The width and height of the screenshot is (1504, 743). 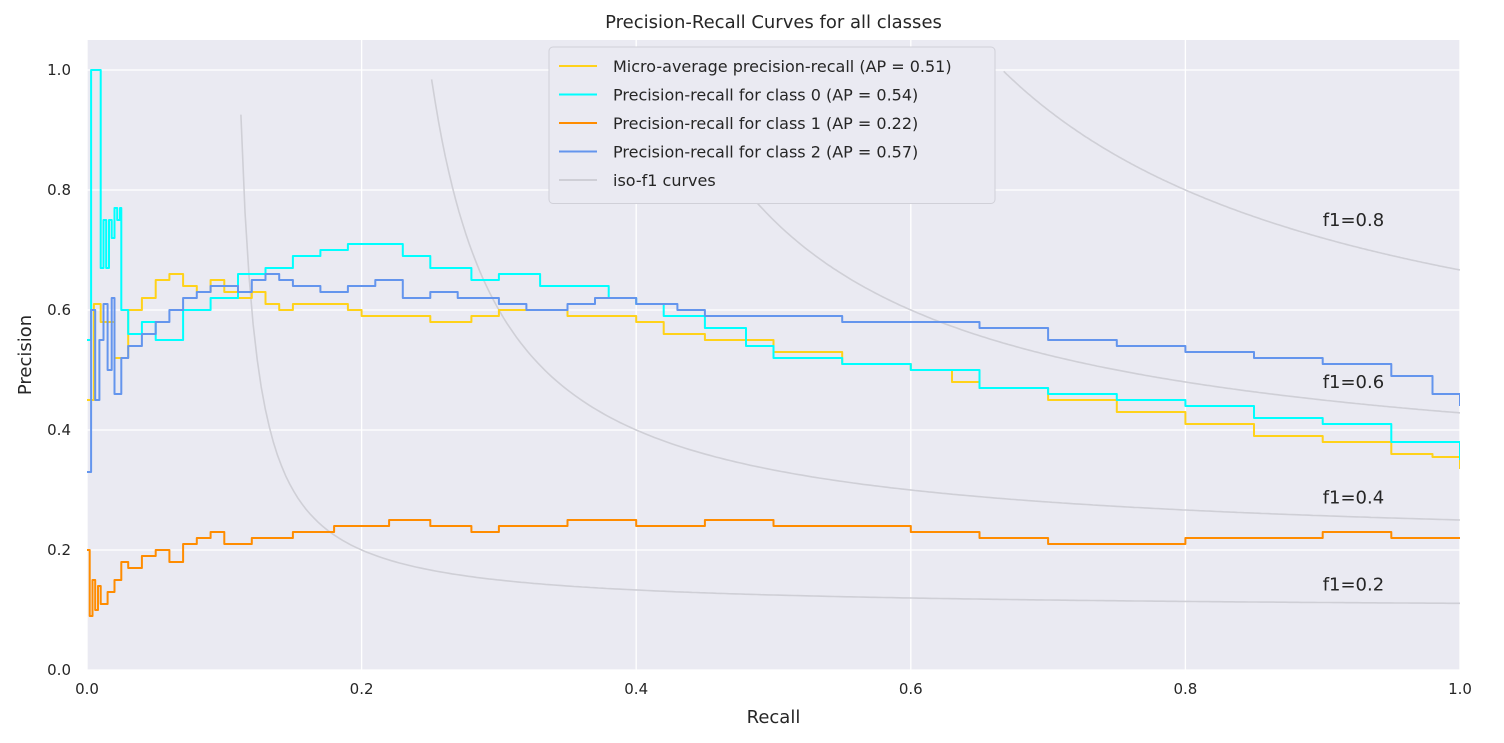 What do you see at coordinates (59, 370) in the screenshot?
I see `y-axis-ticks: 0.0 0.2 0.4 0.6 0.8 1.0` at bounding box center [59, 370].